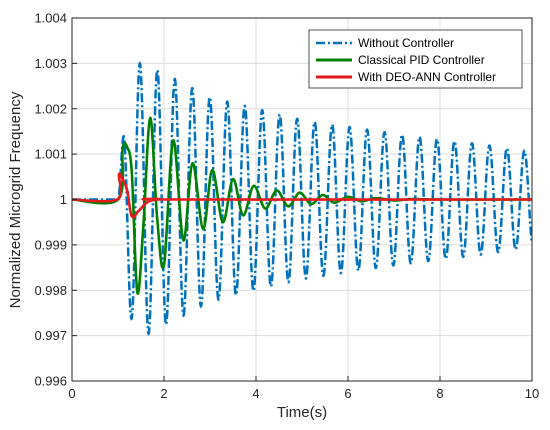  I want to click on x-tick-label: 6, so click(347, 393).